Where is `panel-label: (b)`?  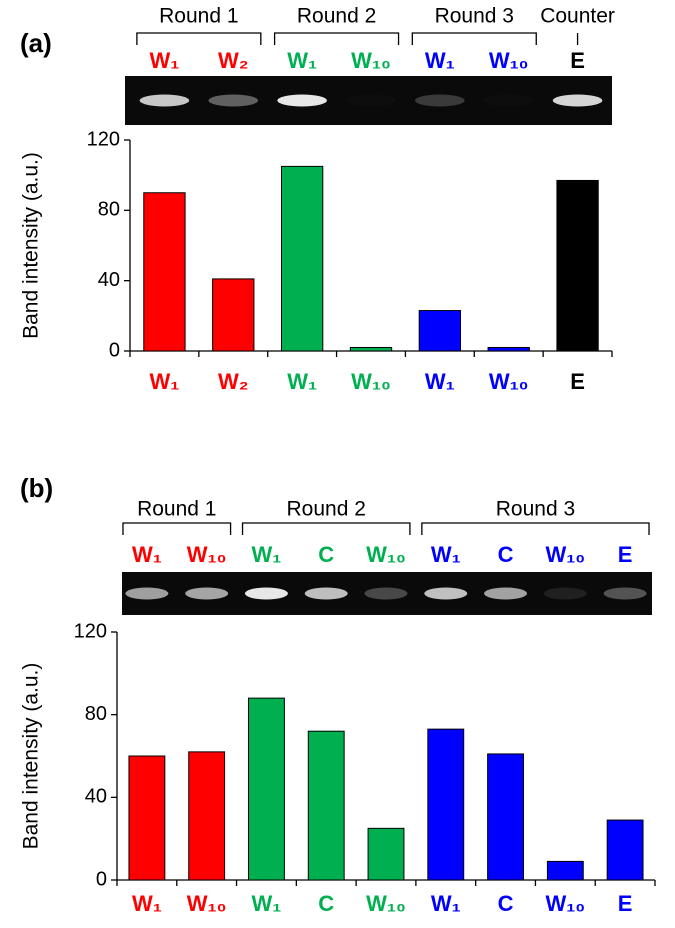 panel-label: (b) is located at coordinates (36, 488).